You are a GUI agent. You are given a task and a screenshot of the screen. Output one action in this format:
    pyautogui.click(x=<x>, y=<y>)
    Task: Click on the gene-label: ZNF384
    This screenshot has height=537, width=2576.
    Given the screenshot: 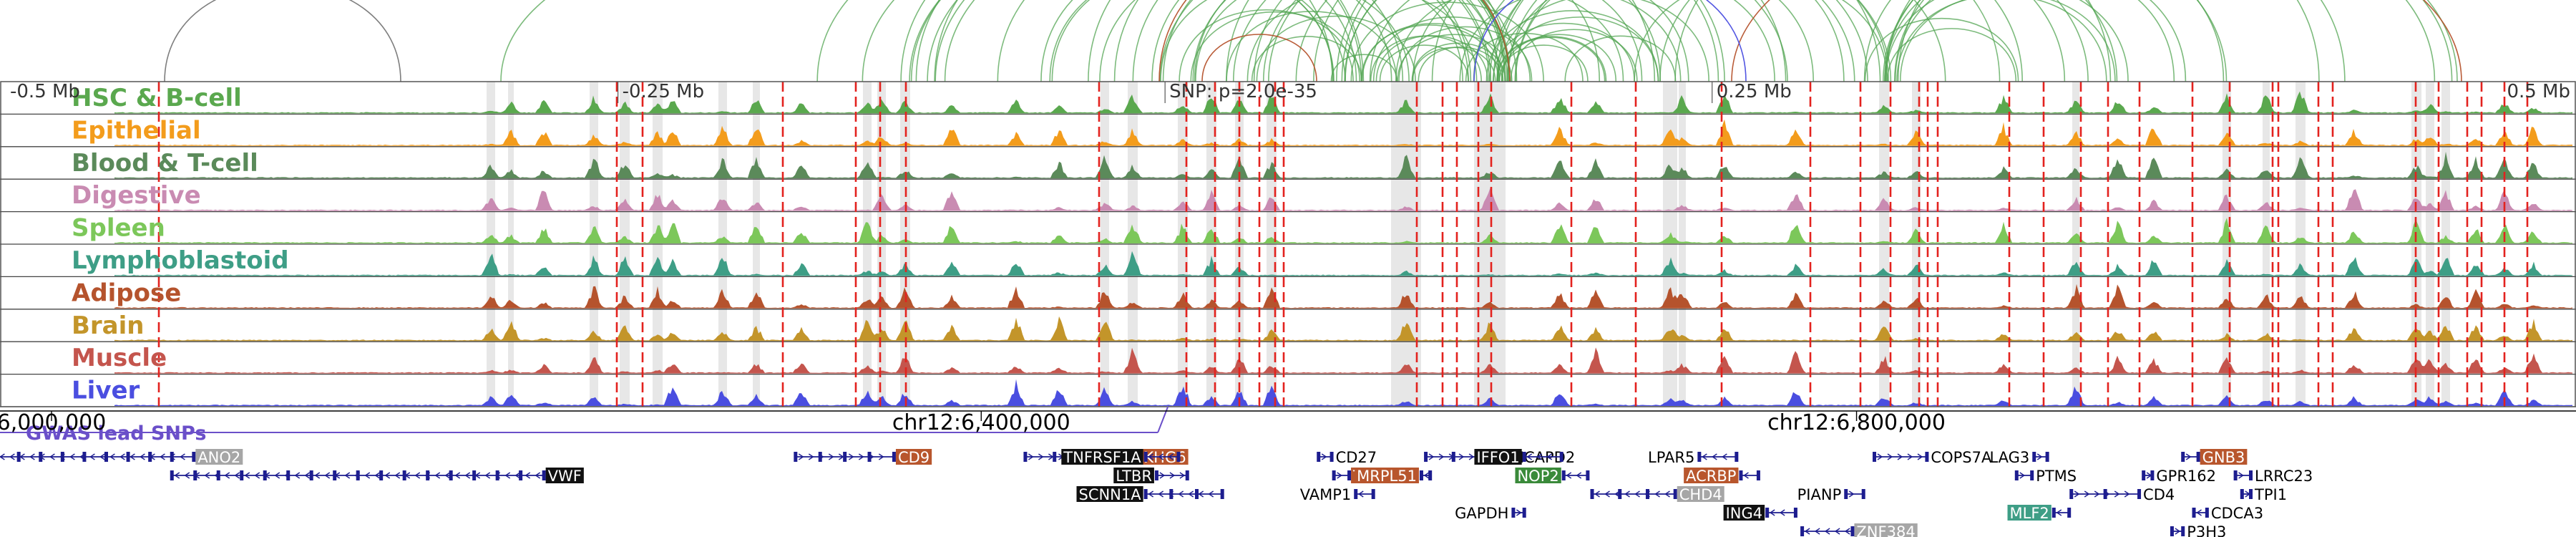 What is the action you would take?
    pyautogui.click(x=1885, y=530)
    